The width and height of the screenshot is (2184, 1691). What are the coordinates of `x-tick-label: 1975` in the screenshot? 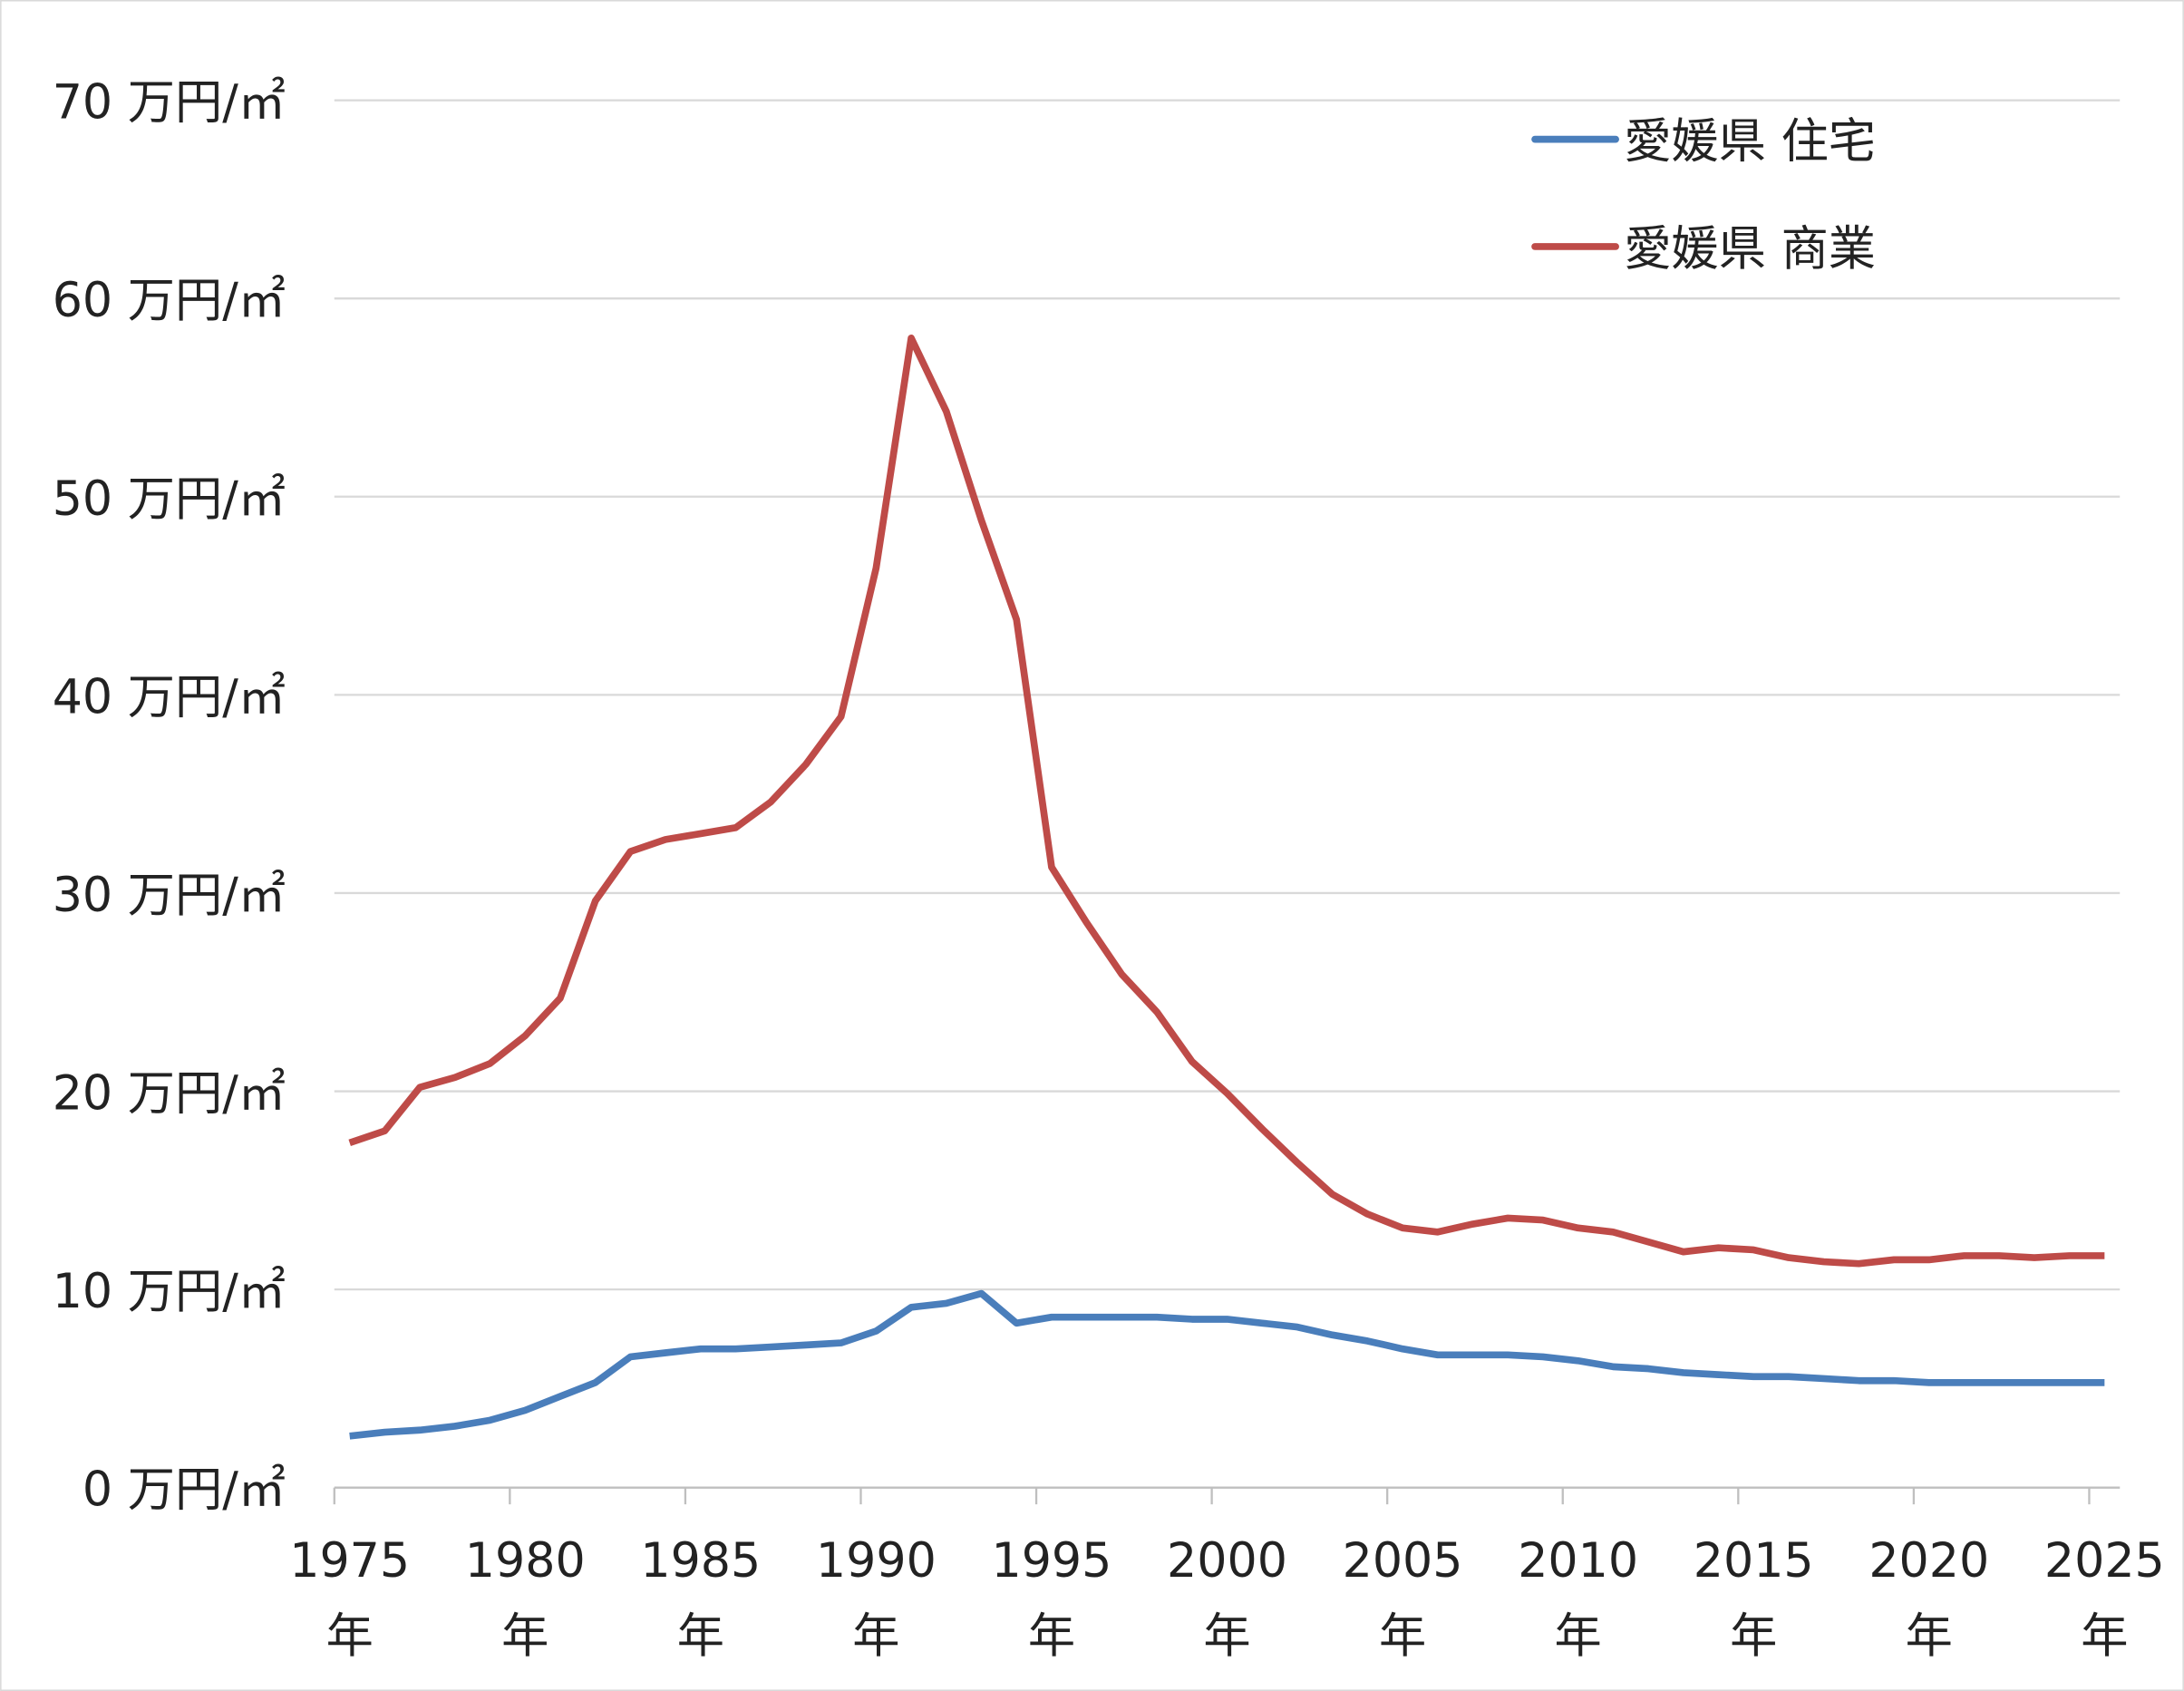 It's located at (349, 1561).